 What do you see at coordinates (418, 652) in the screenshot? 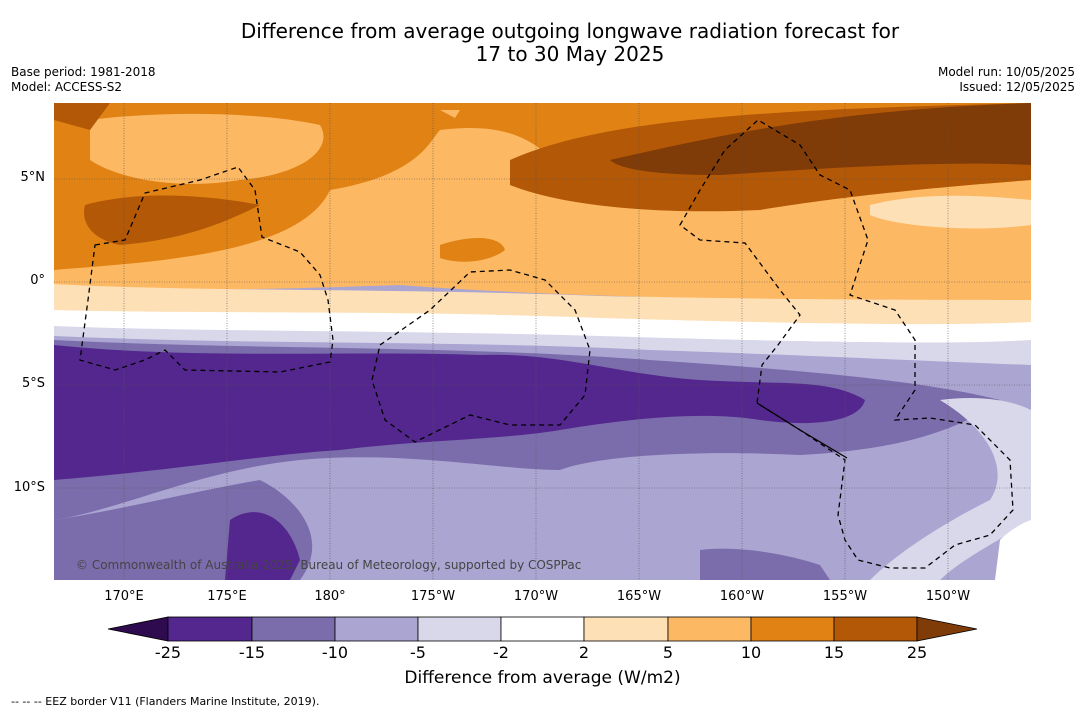
I see `colorbar-label: -5` at bounding box center [418, 652].